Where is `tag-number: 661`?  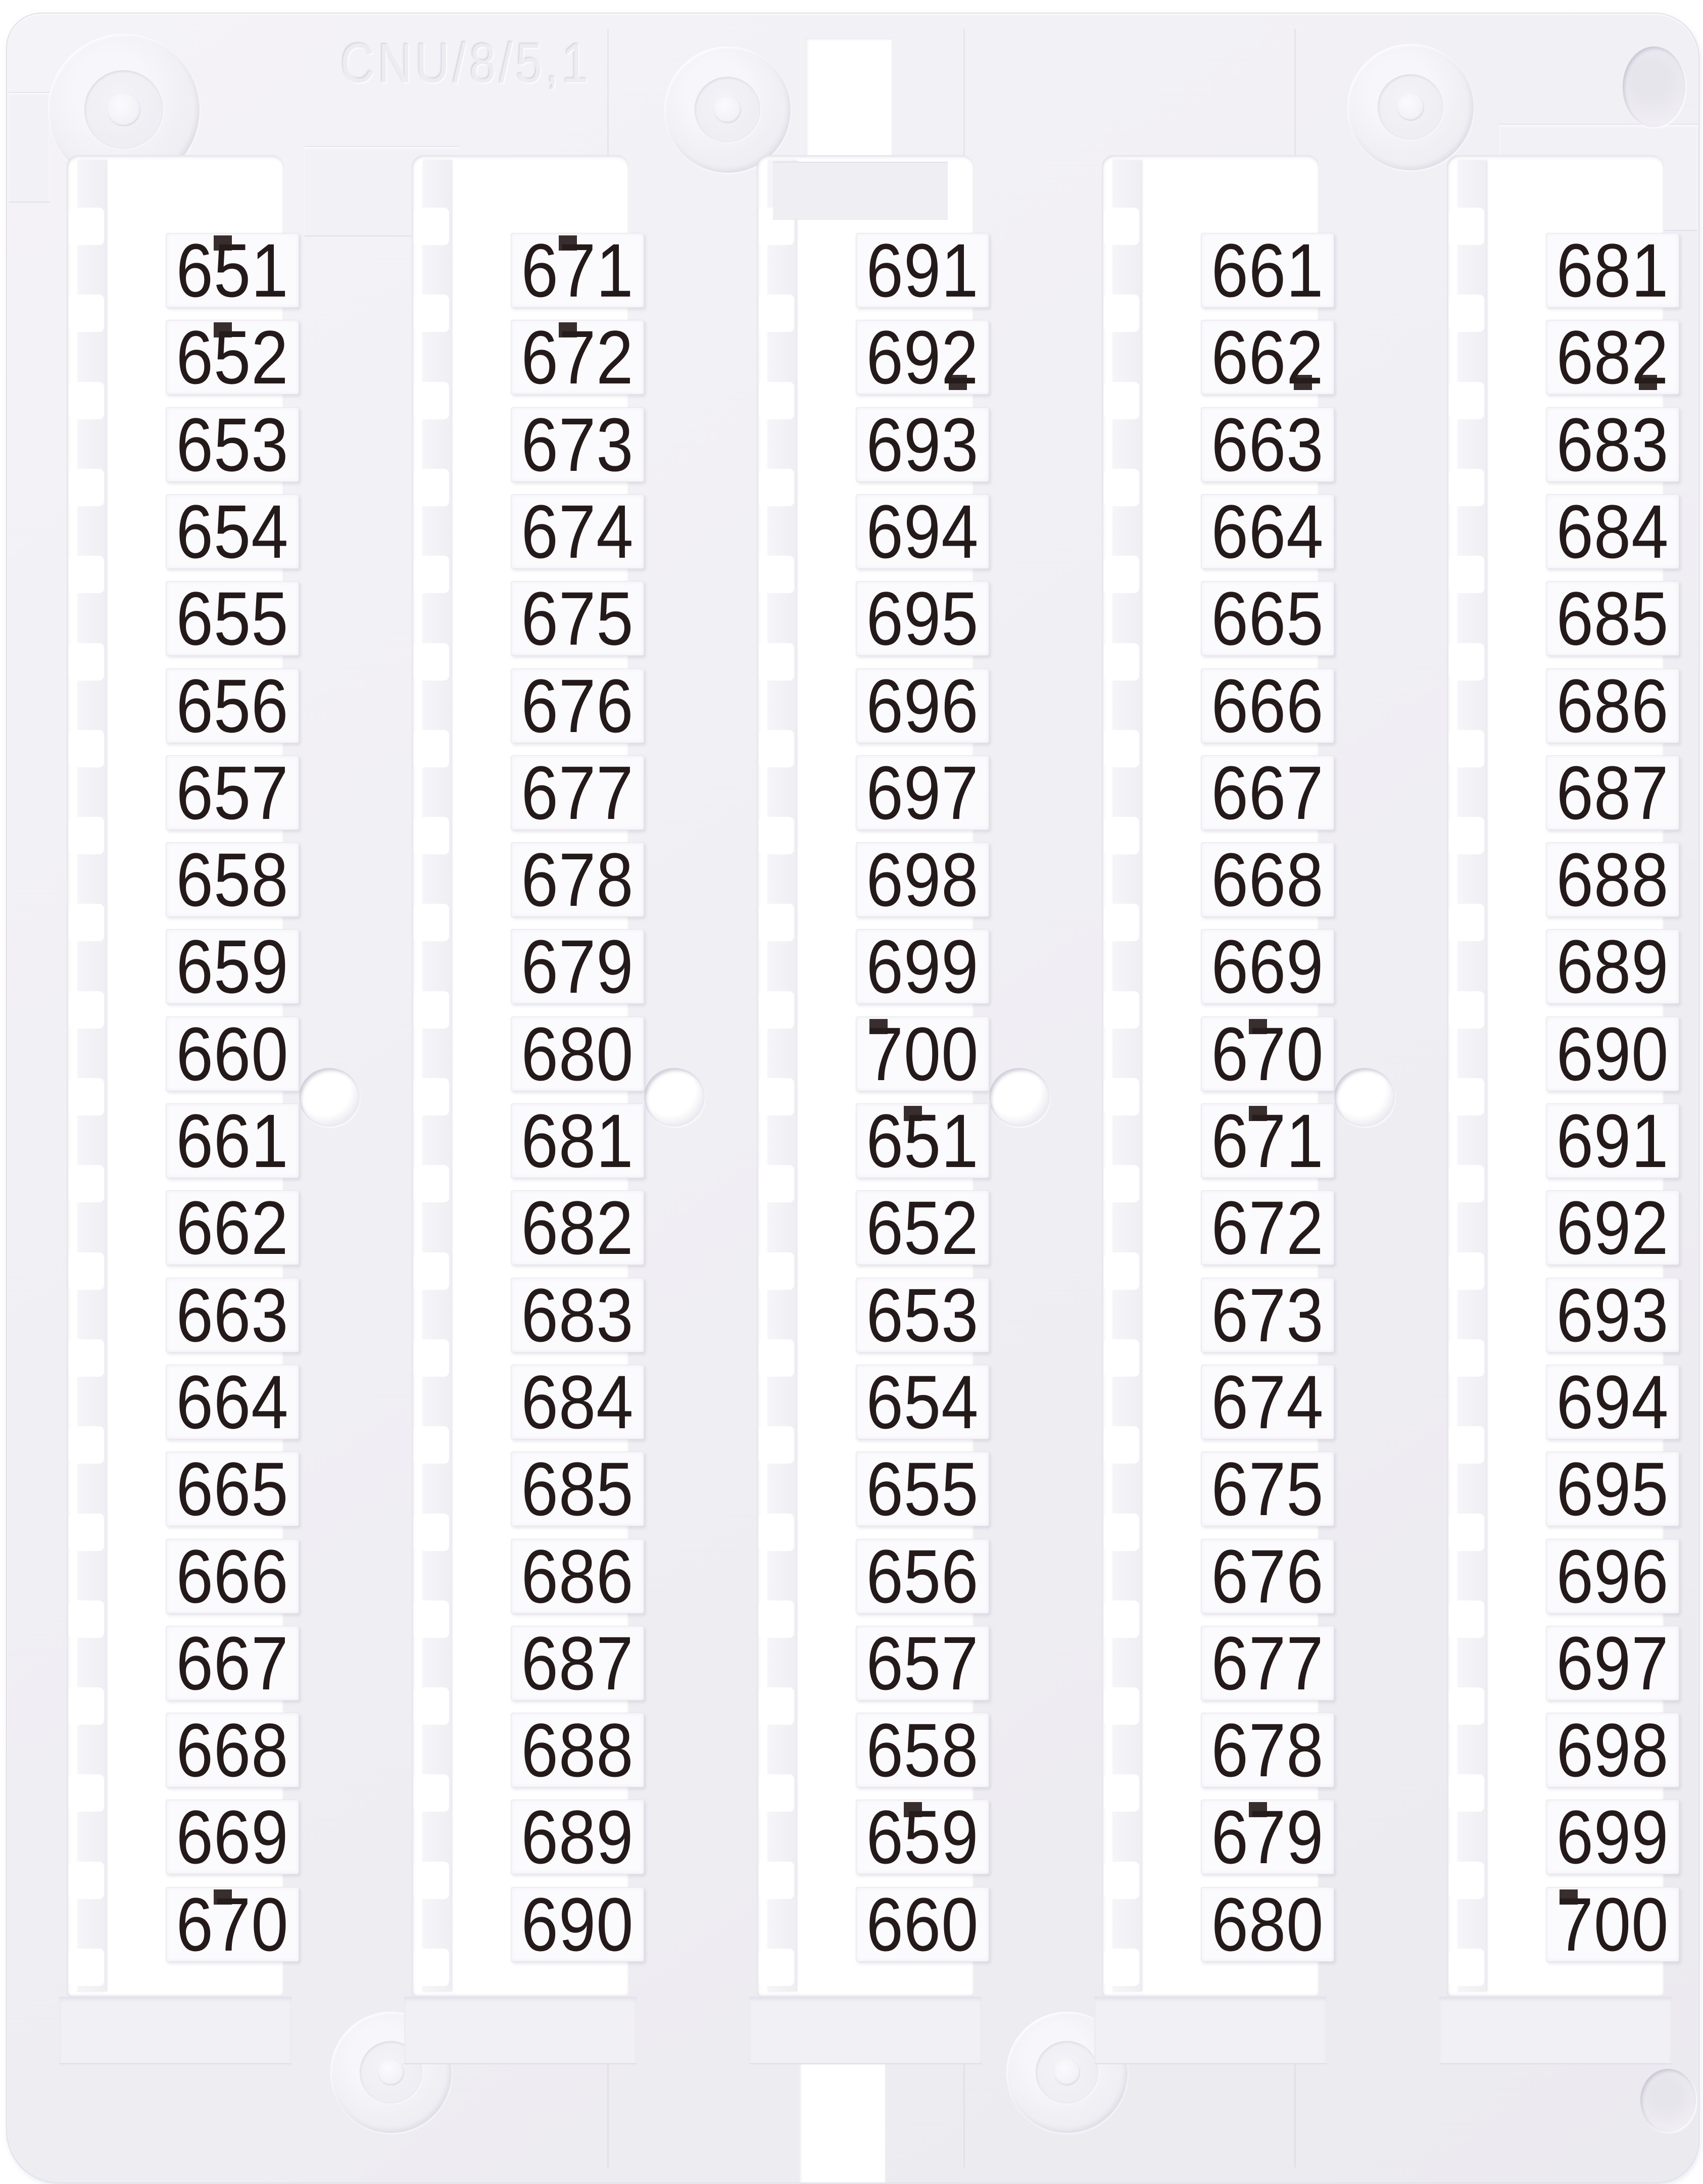 tag-number: 661 is located at coordinates (232, 1140).